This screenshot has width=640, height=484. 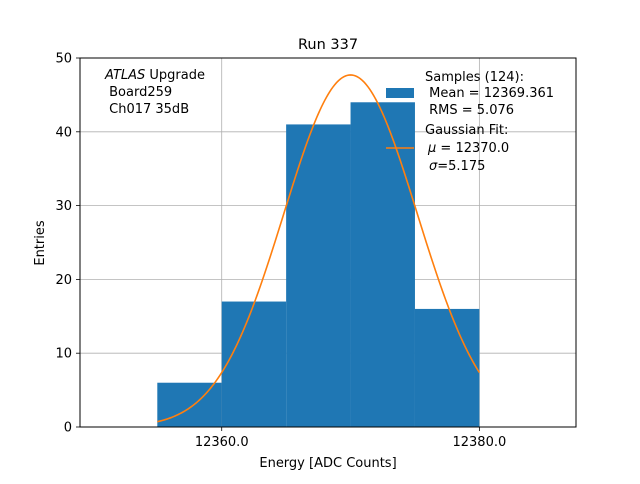 I want to click on y-axis-label: Entries, so click(x=40, y=243).